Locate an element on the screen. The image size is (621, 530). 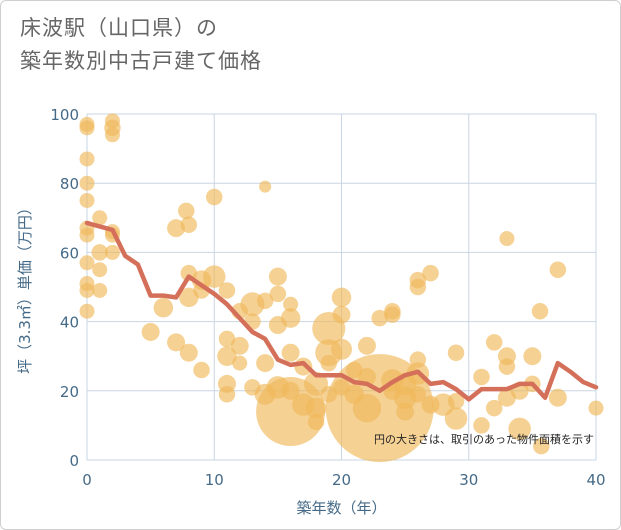
x-tick-label: 0 is located at coordinates (87, 480).